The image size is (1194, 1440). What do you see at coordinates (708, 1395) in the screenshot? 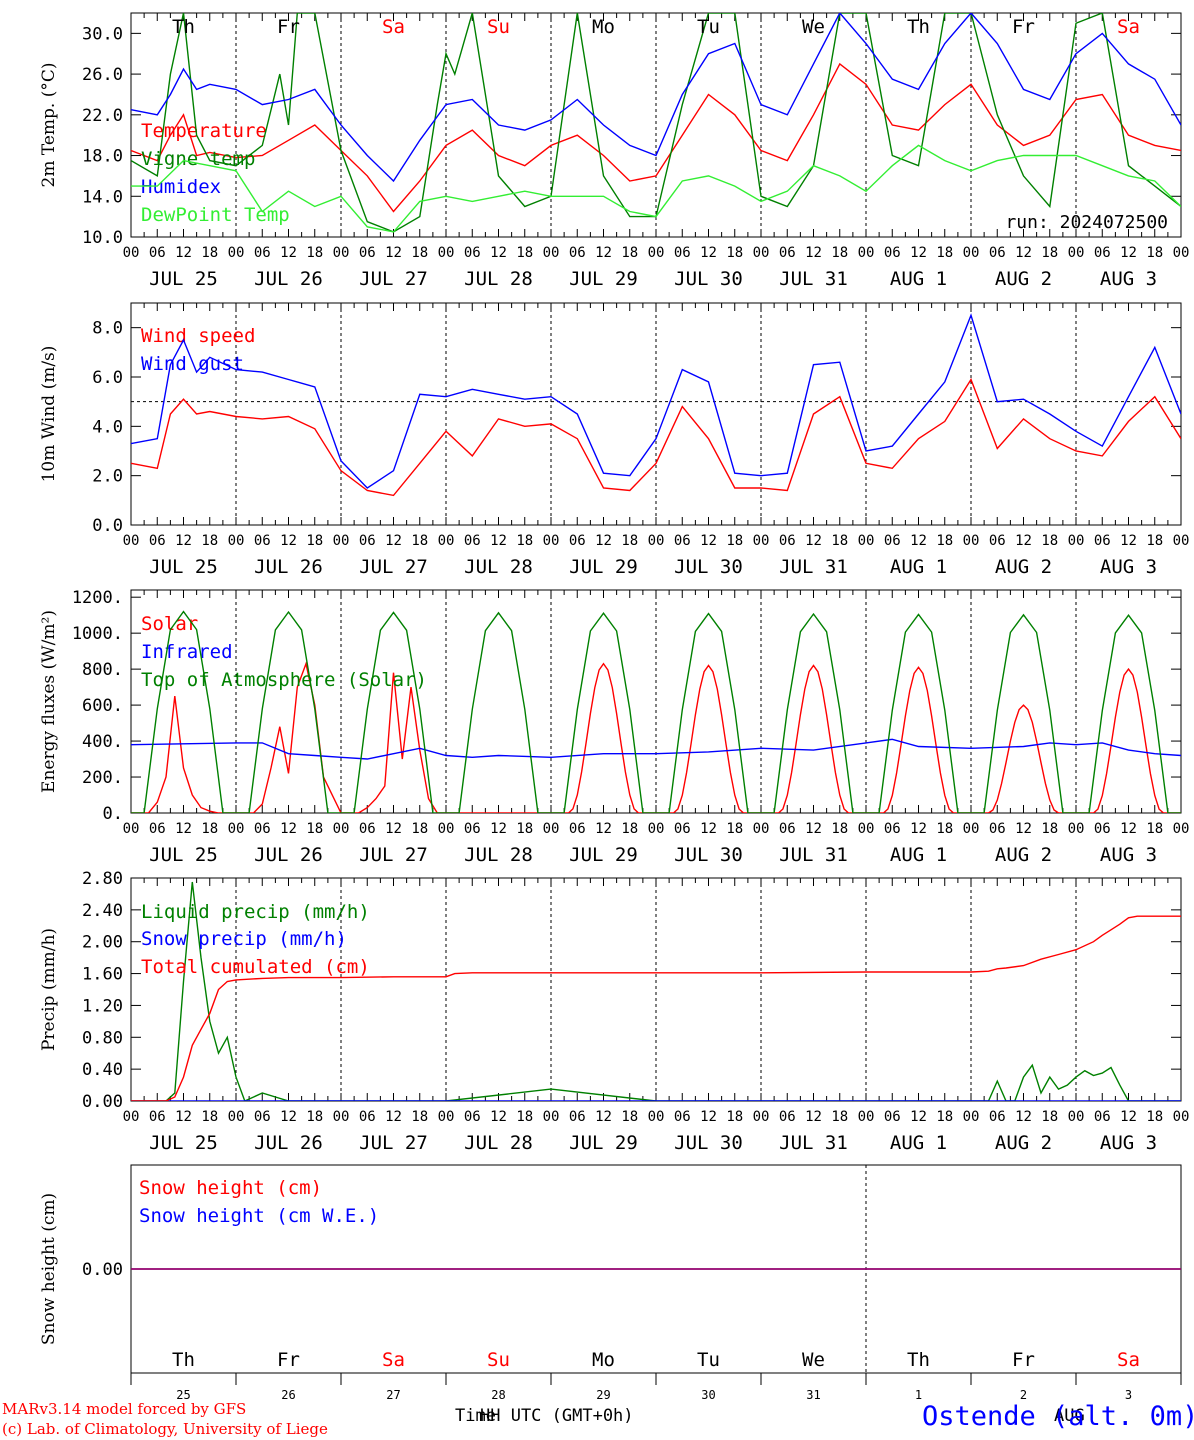
I see `day-number-label: 30` at bounding box center [708, 1395].